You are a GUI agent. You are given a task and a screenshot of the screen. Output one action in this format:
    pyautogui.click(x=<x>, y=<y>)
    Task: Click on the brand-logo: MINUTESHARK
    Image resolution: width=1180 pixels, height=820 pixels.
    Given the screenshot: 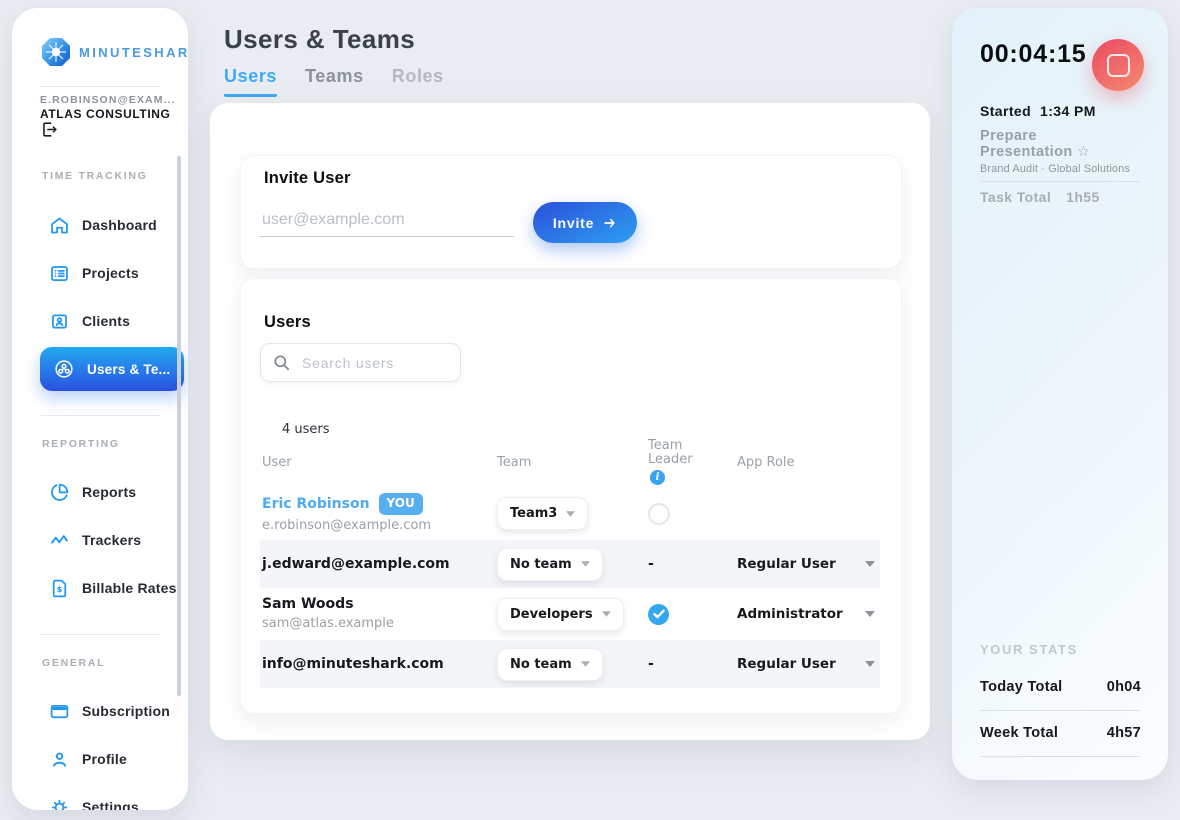 What is the action you would take?
    pyautogui.click(x=114, y=52)
    